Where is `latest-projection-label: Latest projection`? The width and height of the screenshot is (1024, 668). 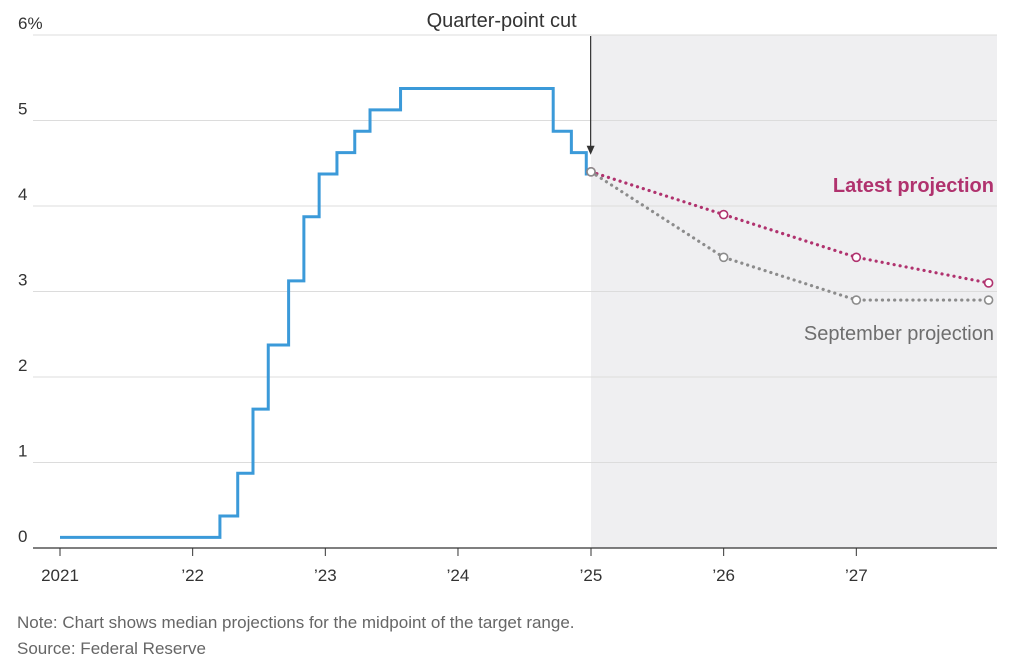
latest-projection-label: Latest projection is located at coordinates (913, 186).